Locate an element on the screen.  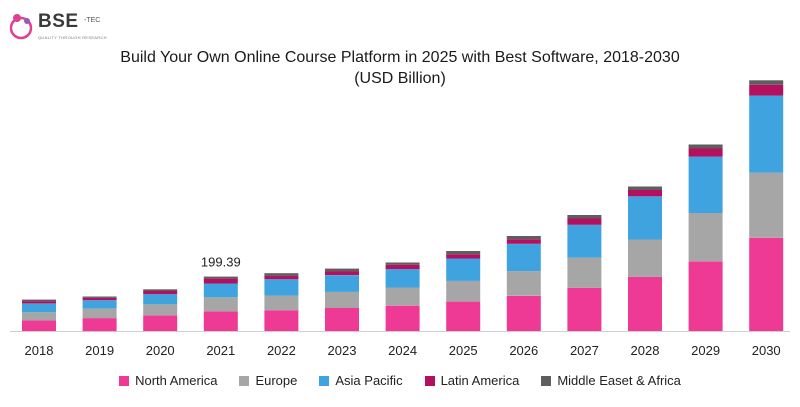
chart-subtitle: (USD Billion) is located at coordinates (400, 78).